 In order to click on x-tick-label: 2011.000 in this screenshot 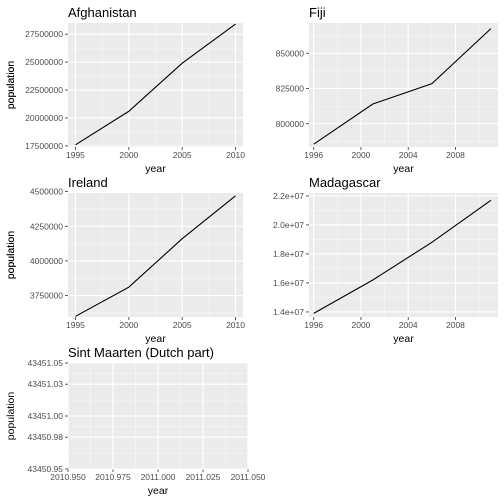, I will do `click(158, 477)`.